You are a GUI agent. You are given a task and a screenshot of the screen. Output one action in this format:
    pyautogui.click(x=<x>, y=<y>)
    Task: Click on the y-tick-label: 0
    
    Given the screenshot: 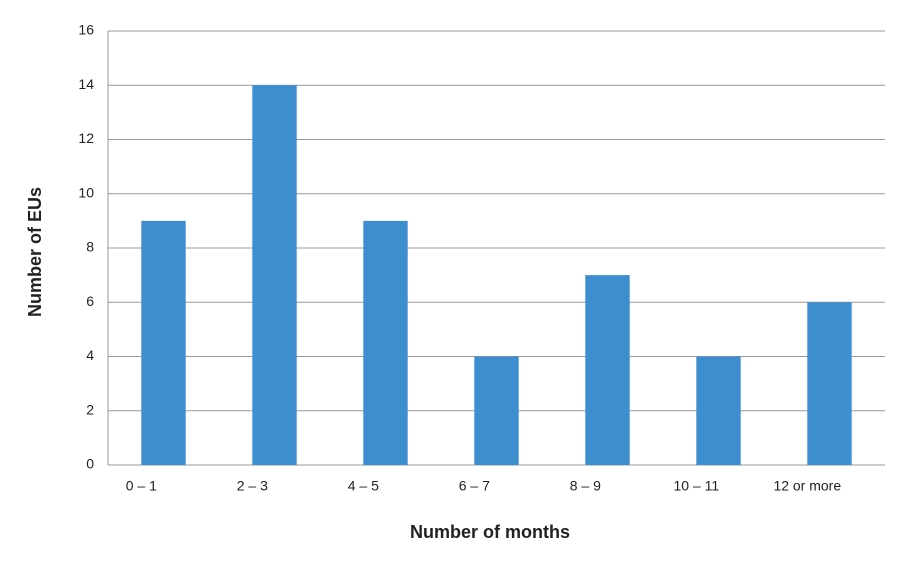 What is the action you would take?
    pyautogui.click(x=90, y=464)
    